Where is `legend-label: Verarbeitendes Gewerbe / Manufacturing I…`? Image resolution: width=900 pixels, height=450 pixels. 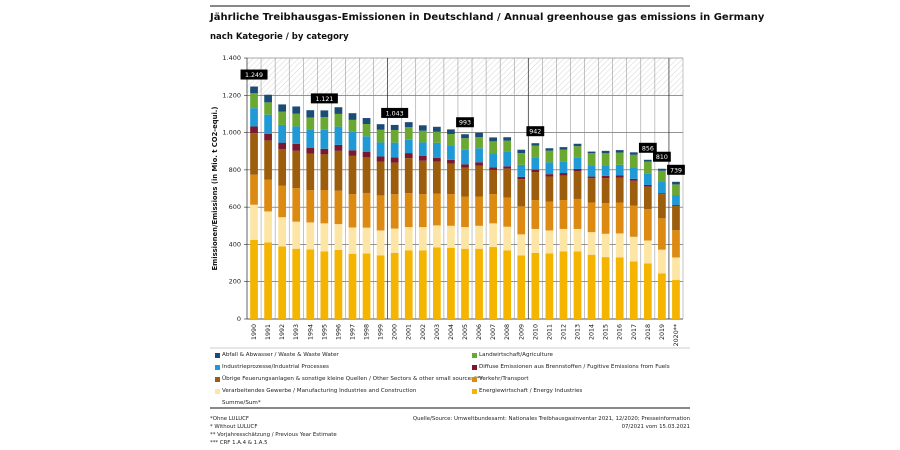 legend-label: Verarbeitendes Gewerbe / Manufacturing I… is located at coordinates (319, 391).